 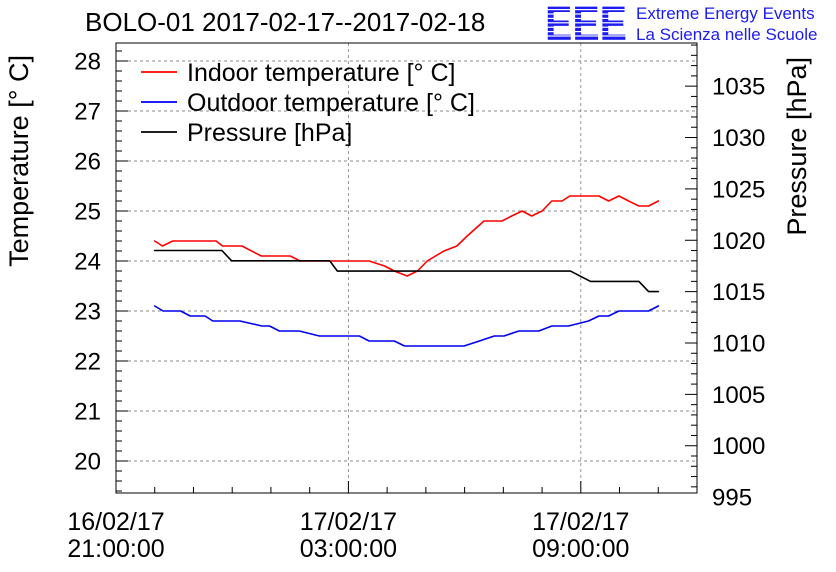 What do you see at coordinates (738, 87) in the screenshot?
I see `y2-tick-label: 1035` at bounding box center [738, 87].